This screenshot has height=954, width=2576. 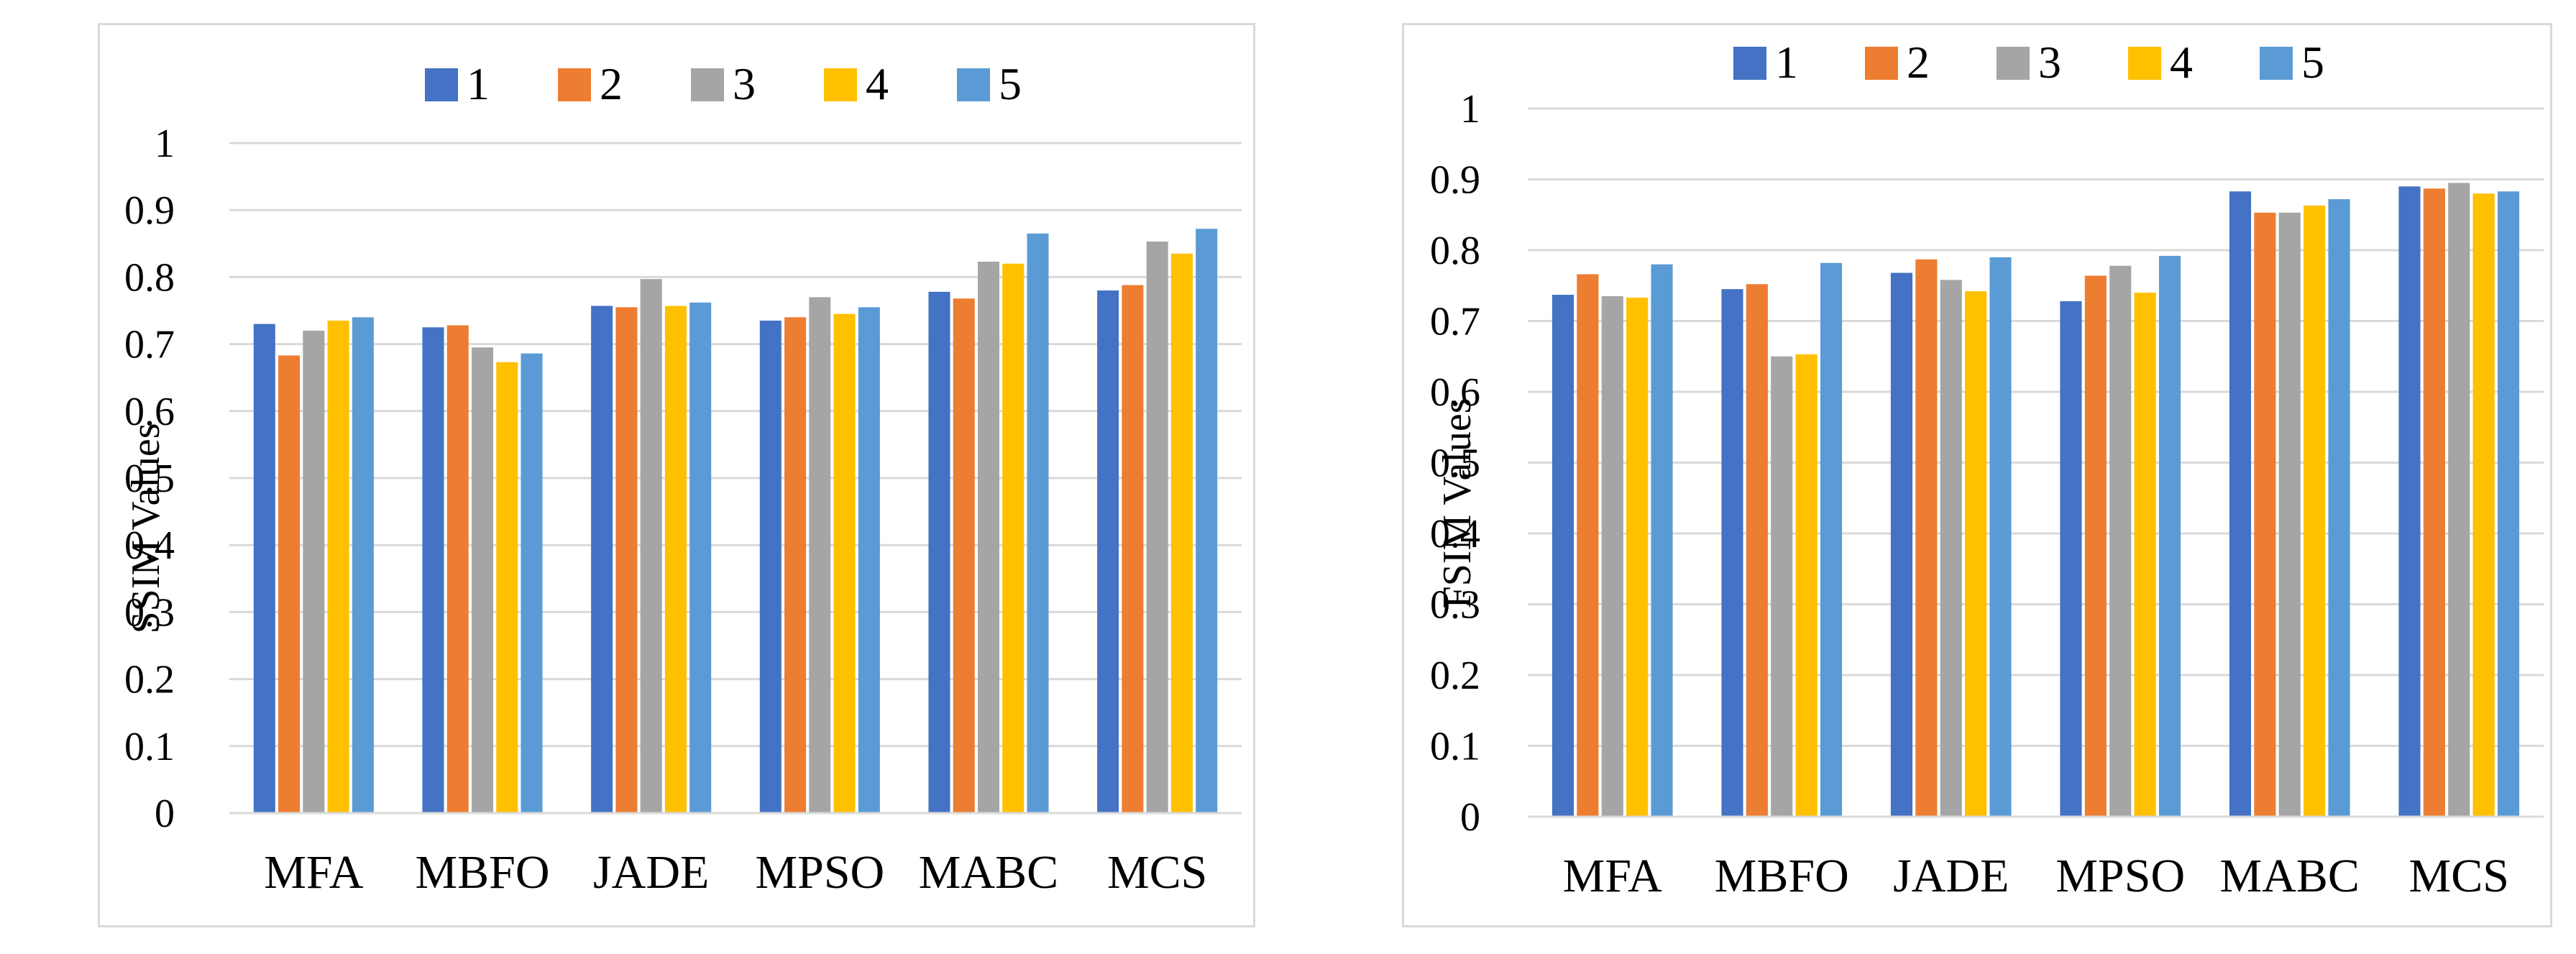 I want to click on x-category-label: JADE, so click(x=651, y=873).